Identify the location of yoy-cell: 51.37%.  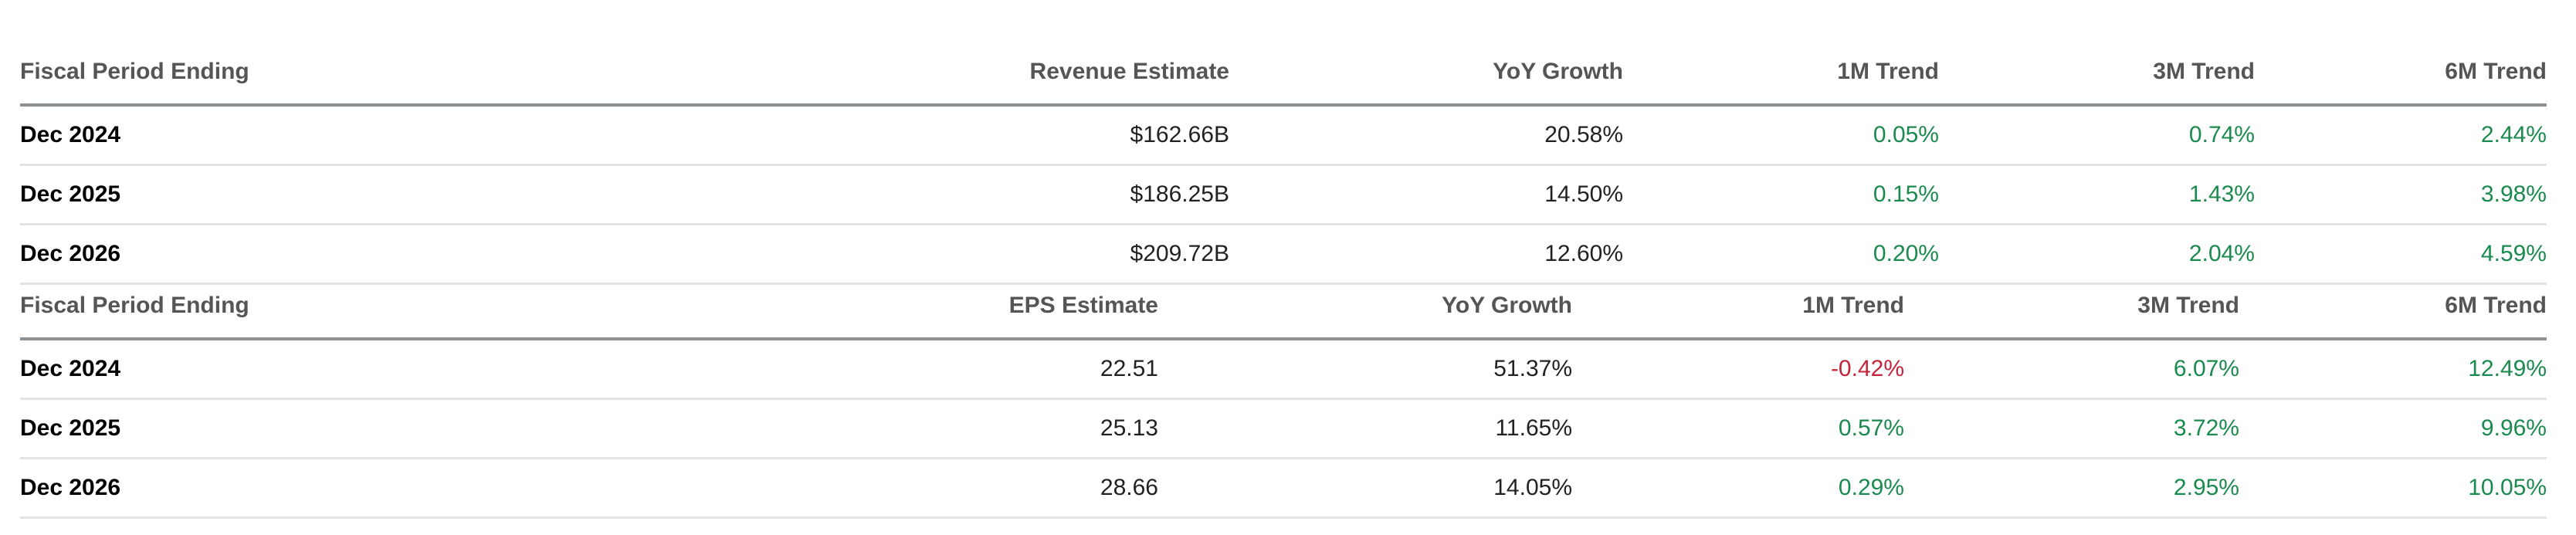
(1365, 369).